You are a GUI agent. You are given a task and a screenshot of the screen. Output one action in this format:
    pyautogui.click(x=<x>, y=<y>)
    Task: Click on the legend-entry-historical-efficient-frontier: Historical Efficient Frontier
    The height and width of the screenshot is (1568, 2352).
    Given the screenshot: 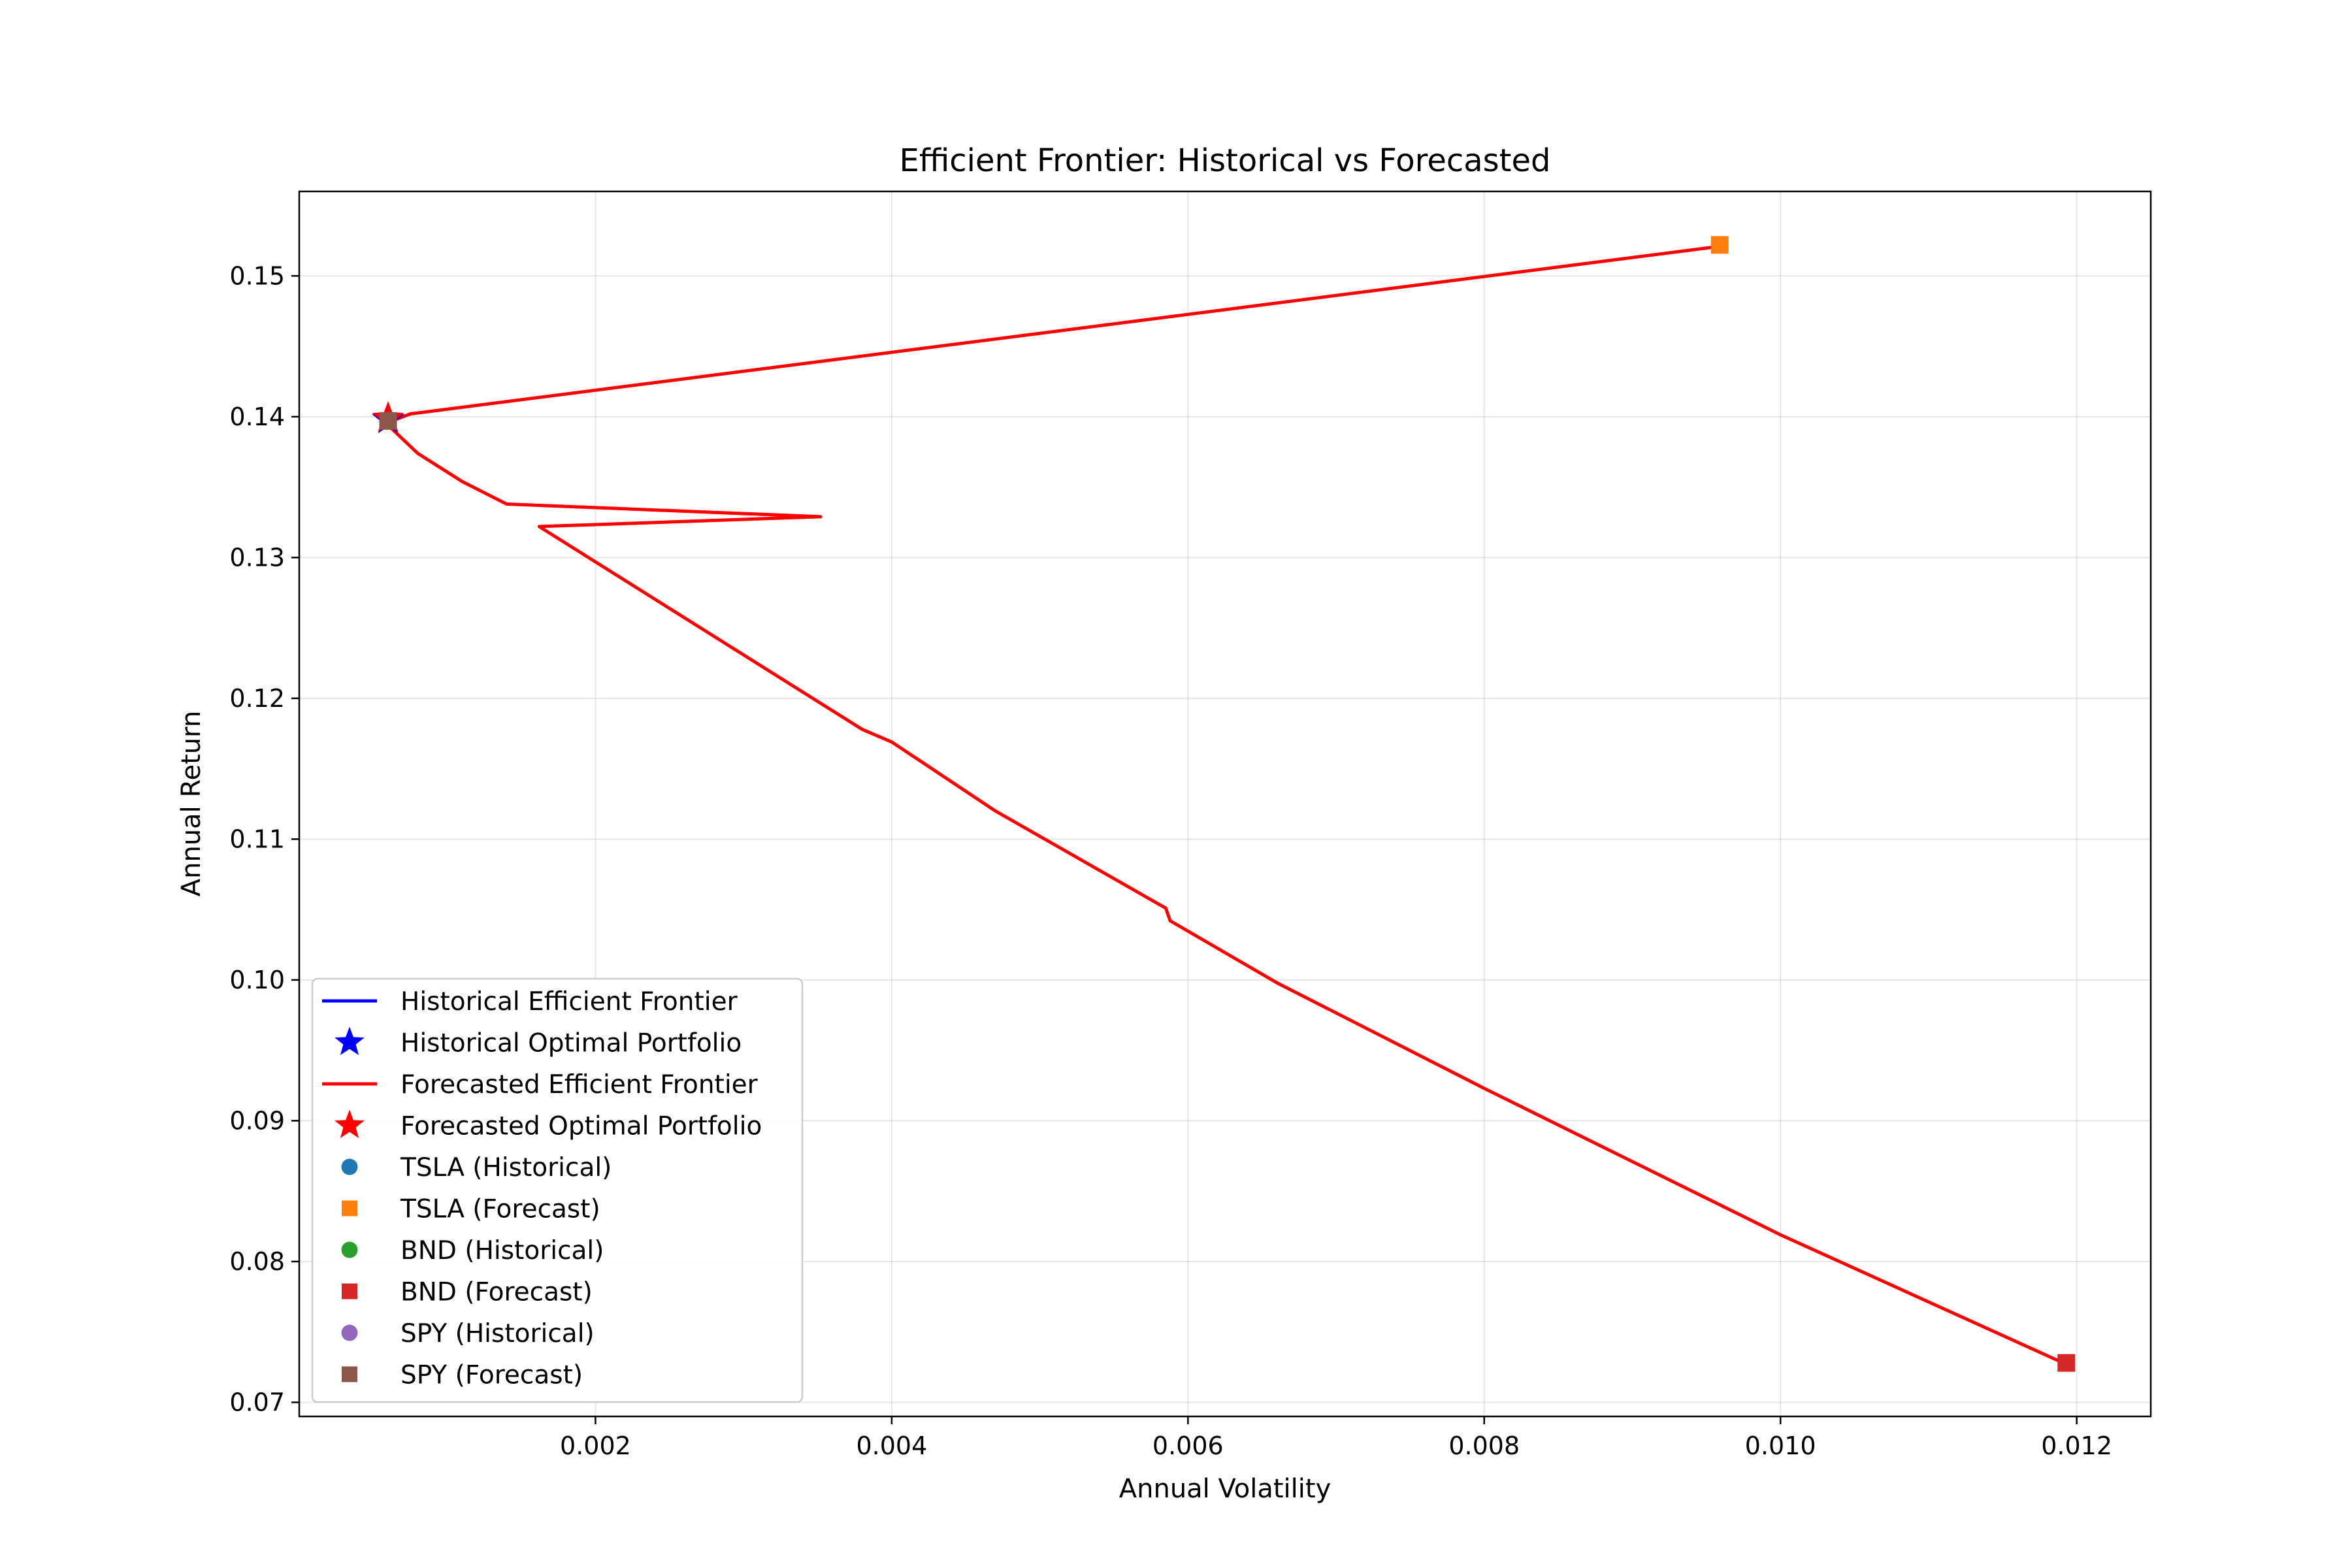 What is the action you would take?
    pyautogui.click(x=530, y=1002)
    